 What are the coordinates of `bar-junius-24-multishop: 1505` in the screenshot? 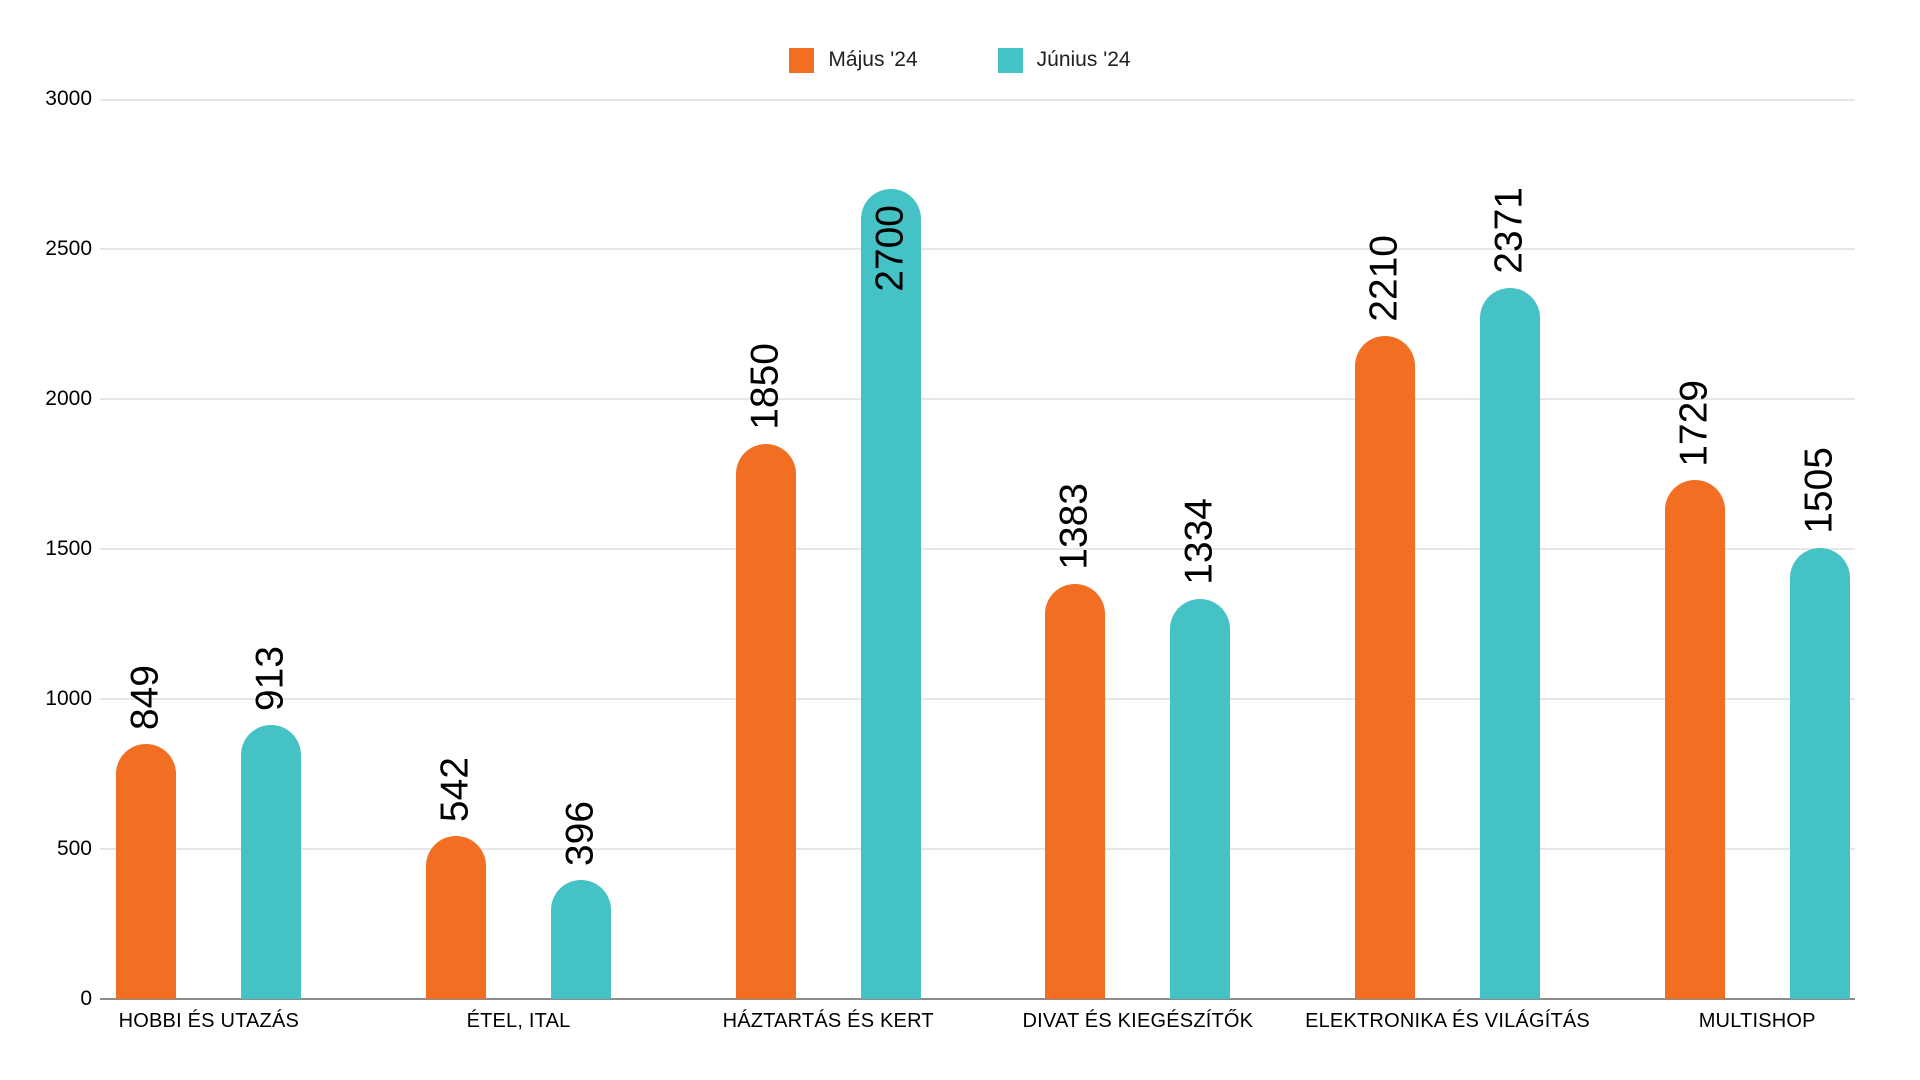 It's located at (1819, 723).